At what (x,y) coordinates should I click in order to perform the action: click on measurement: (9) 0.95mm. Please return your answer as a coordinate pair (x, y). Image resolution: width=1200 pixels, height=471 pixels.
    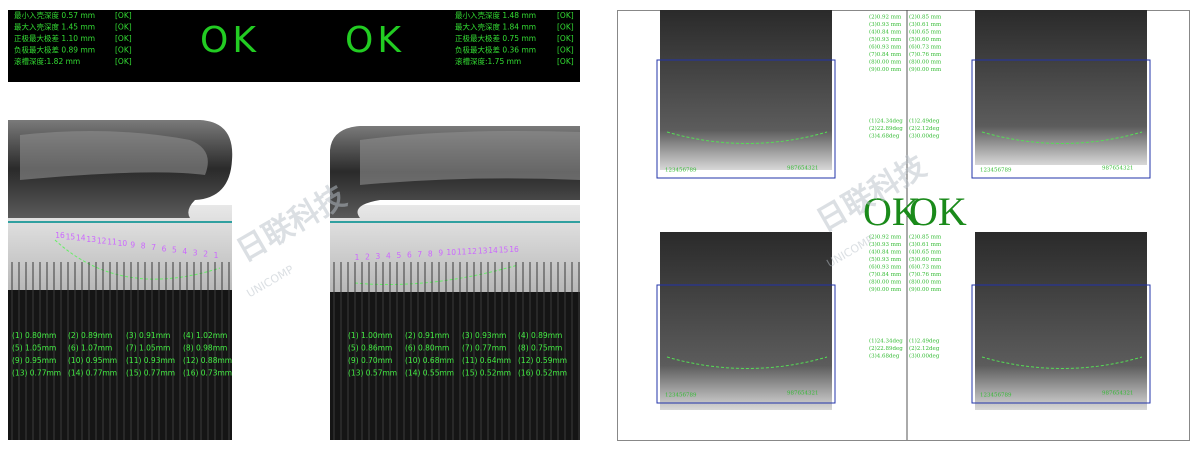
    Looking at the image, I should click on (34, 360).